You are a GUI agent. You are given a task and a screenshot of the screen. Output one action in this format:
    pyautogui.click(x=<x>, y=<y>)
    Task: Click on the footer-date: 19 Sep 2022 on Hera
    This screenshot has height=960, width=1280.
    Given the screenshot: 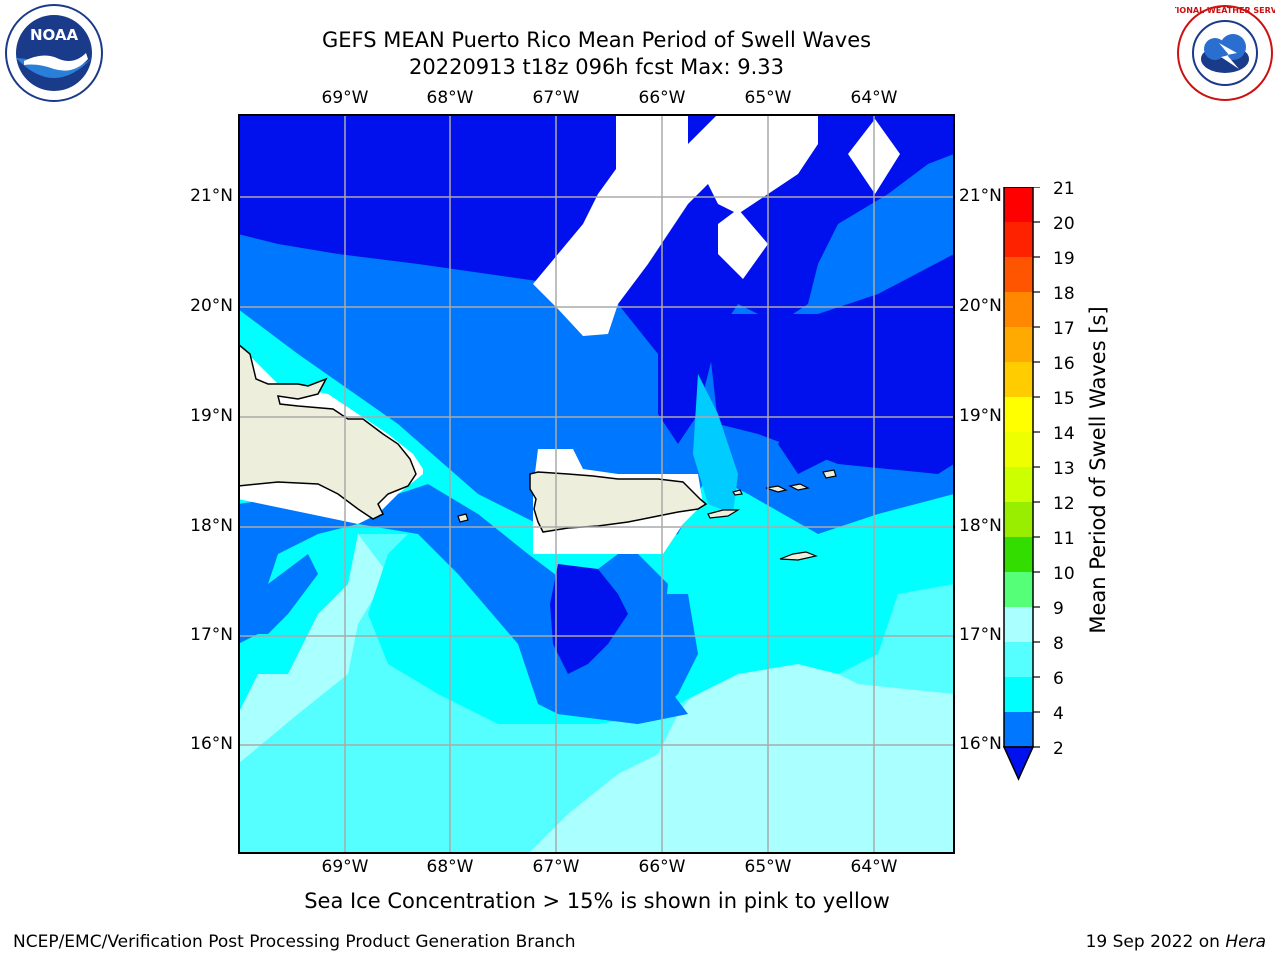 What is the action you would take?
    pyautogui.click(x=1176, y=942)
    